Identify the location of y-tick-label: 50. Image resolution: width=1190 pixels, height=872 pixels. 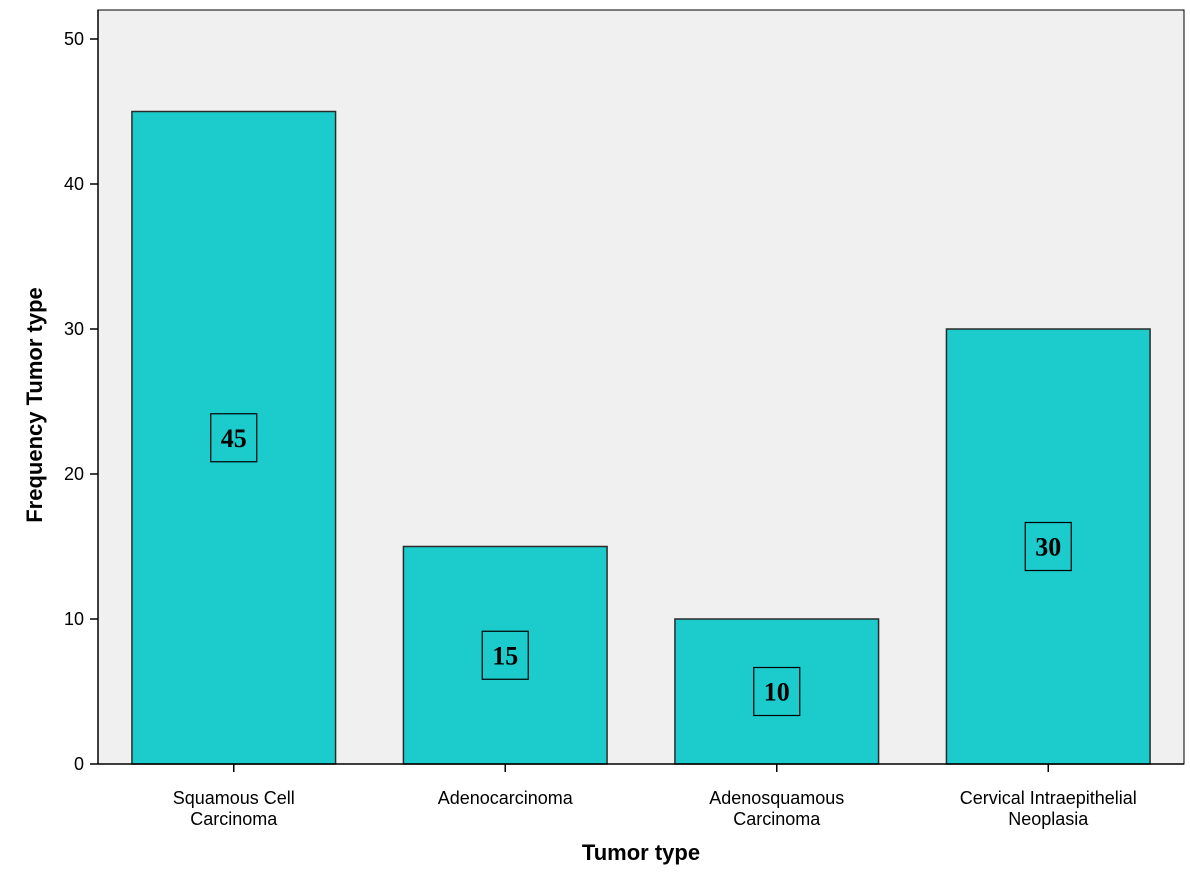
(74, 39).